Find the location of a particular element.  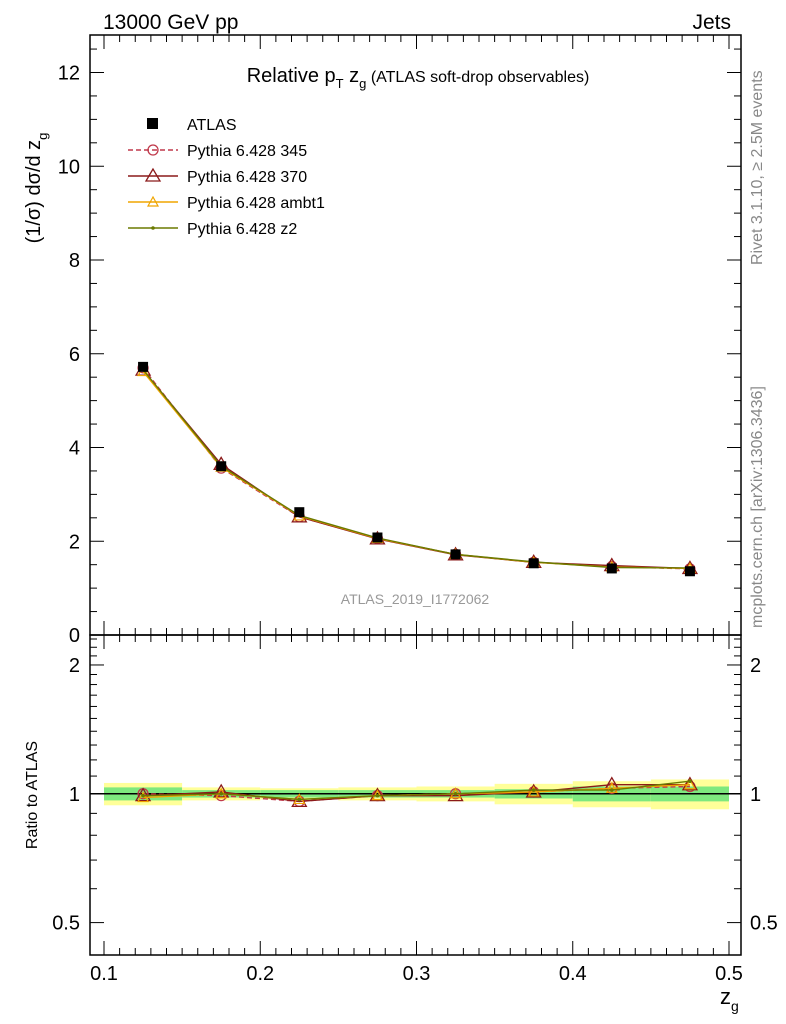

legend-label: Pythia 6.428 345 is located at coordinates (247, 151).